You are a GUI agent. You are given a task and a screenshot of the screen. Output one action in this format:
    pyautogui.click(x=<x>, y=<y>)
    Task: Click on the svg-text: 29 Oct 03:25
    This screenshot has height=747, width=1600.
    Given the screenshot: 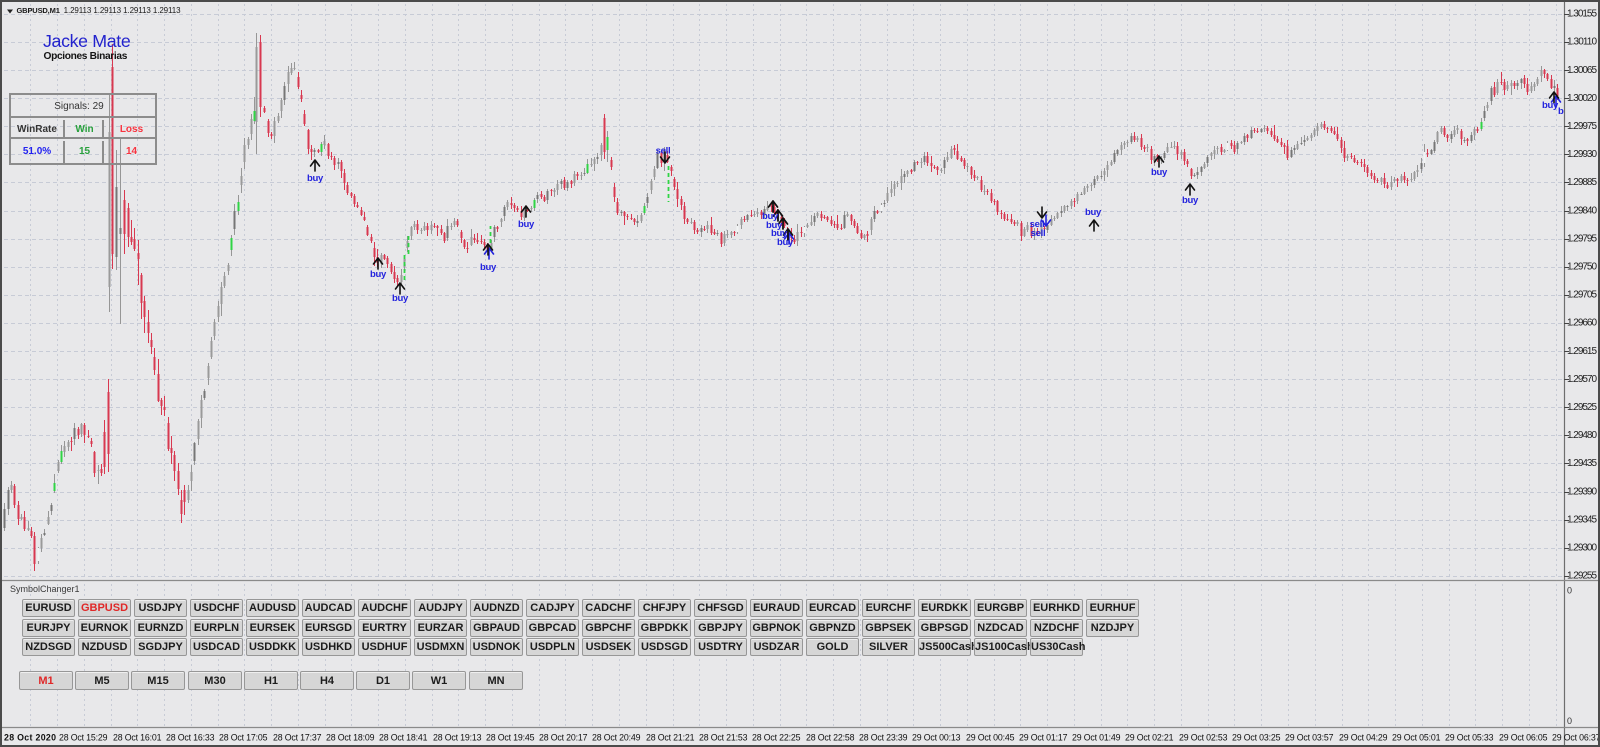 What is the action you would take?
    pyautogui.click(x=1256, y=738)
    